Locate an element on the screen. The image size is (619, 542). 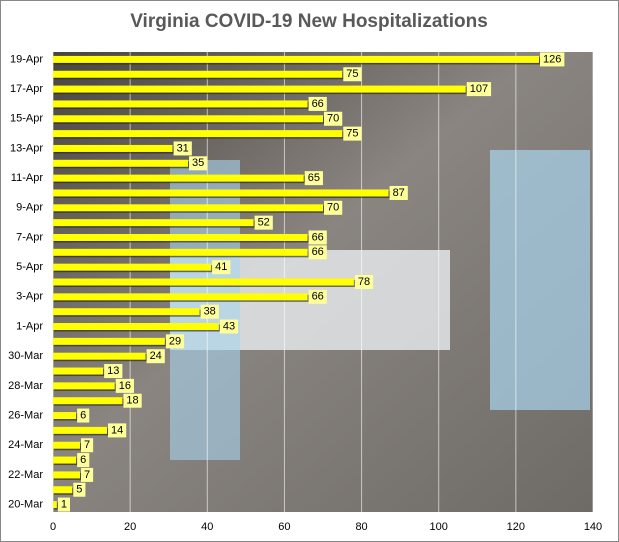
y-tick-label: 9-Apr is located at coordinates (29, 208).